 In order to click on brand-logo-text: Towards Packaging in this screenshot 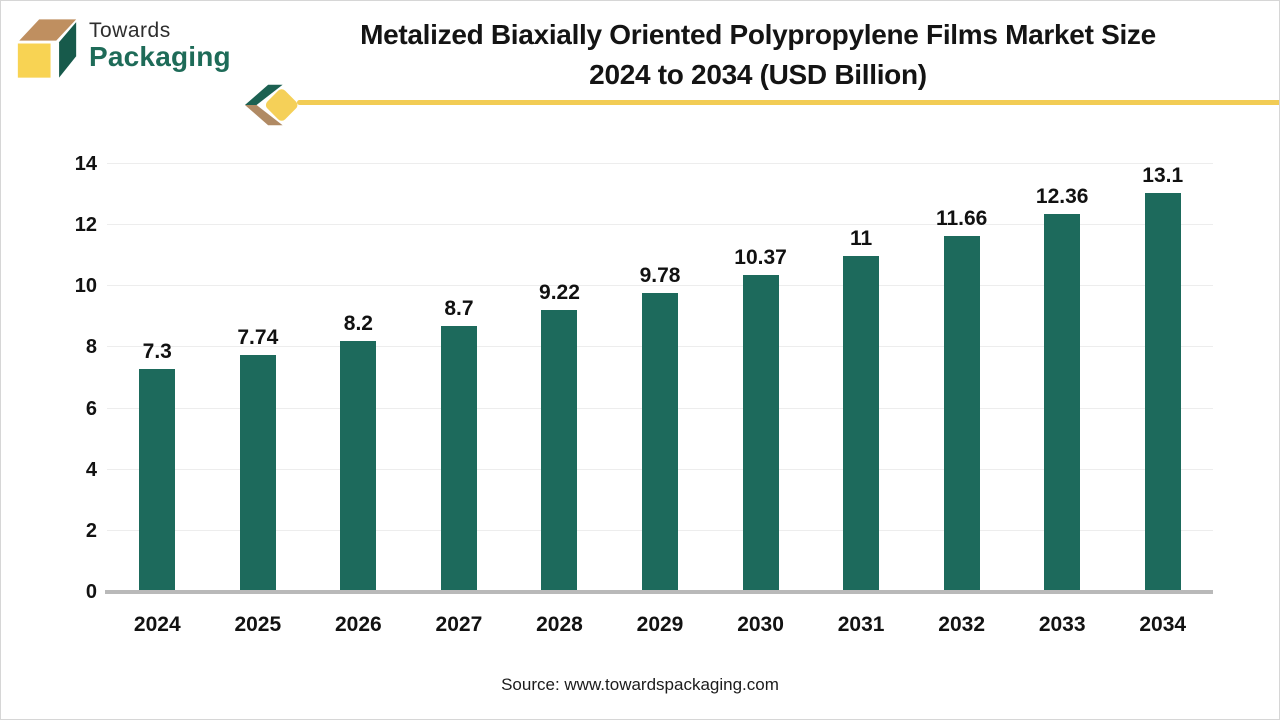, I will do `click(160, 46)`.